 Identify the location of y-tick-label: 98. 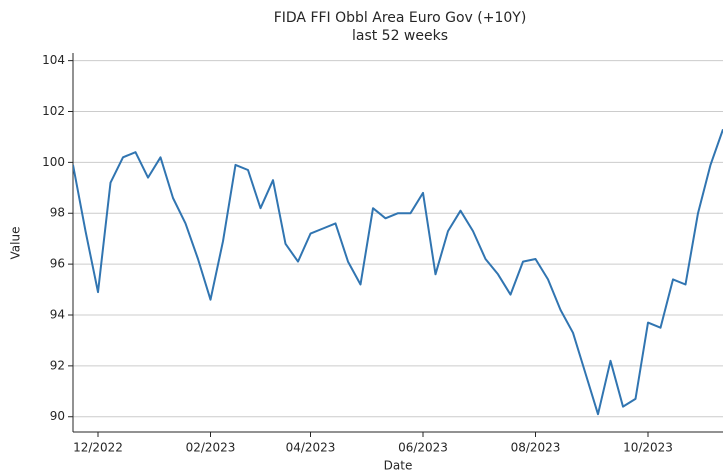
(57, 213).